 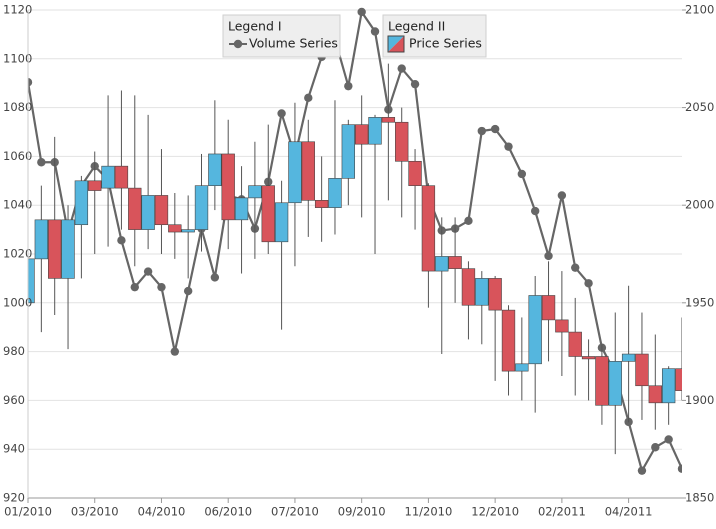 What do you see at coordinates (17, 254) in the screenshot?
I see `y-tick-label: 1020` at bounding box center [17, 254].